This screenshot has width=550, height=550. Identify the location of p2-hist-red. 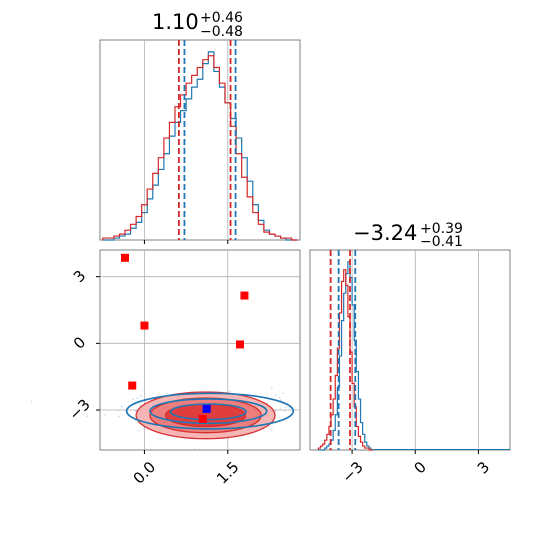
(345, 360).